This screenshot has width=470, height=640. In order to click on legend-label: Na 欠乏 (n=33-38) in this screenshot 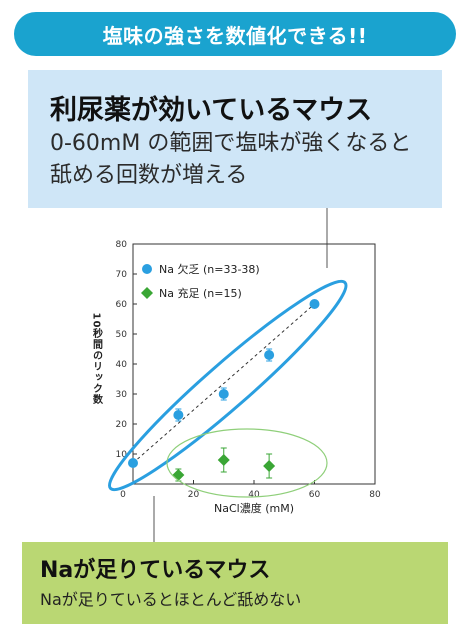, I will do `click(209, 269)`.